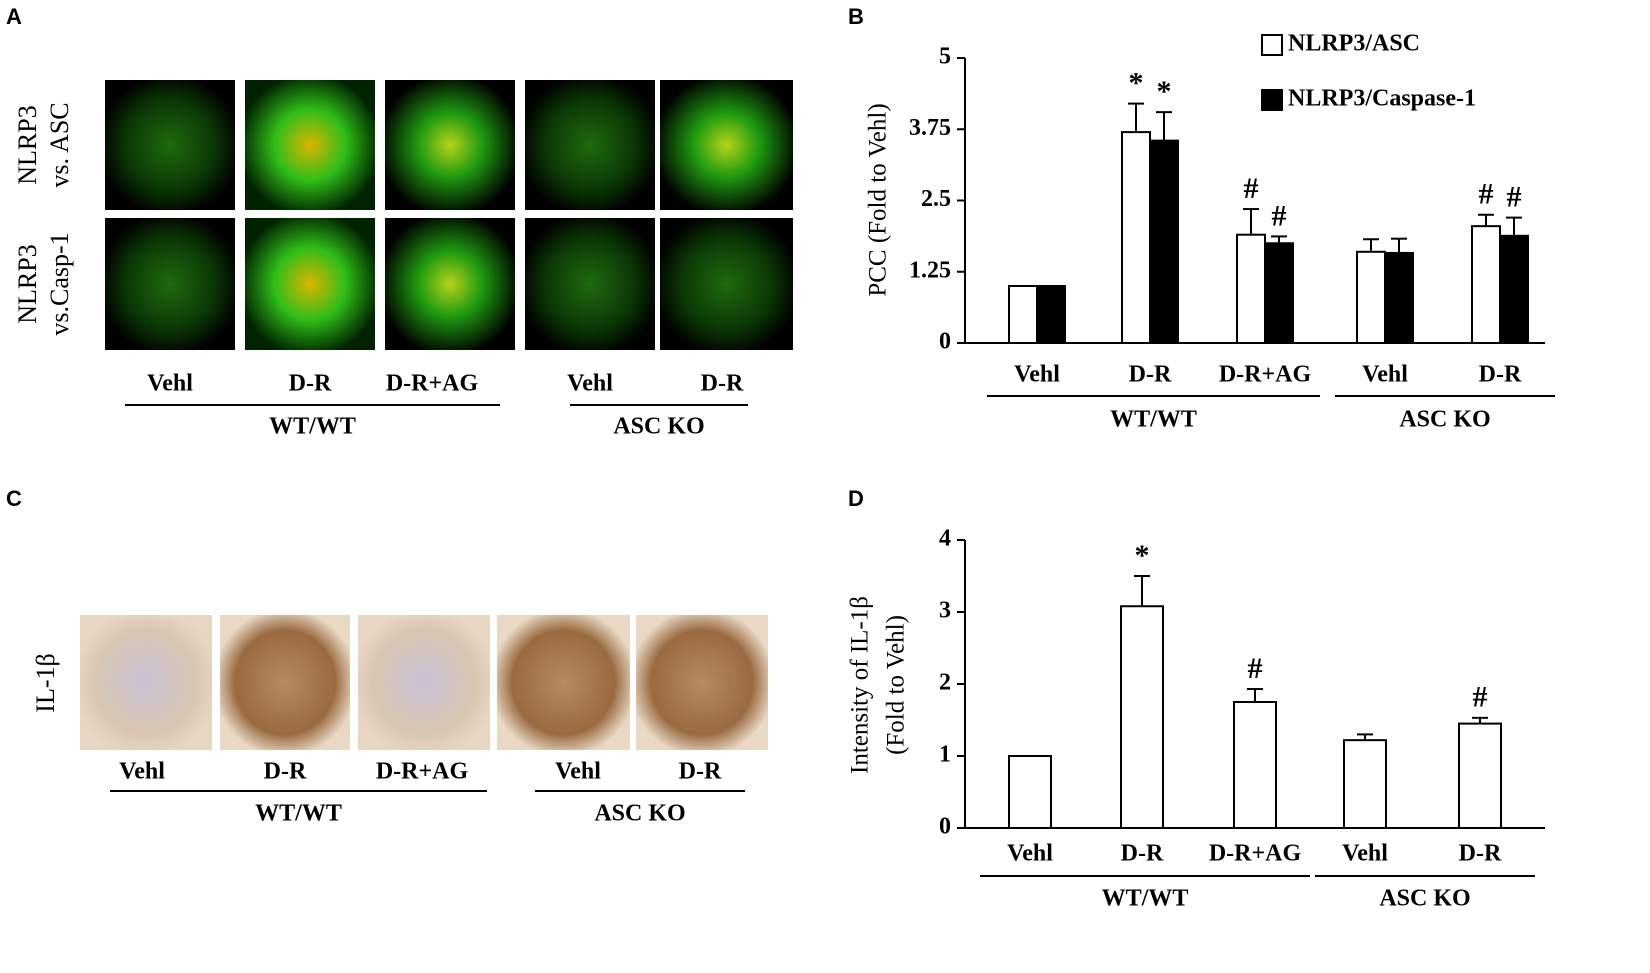  What do you see at coordinates (945, 755) in the screenshot?
I see `y-tick-label: 1` at bounding box center [945, 755].